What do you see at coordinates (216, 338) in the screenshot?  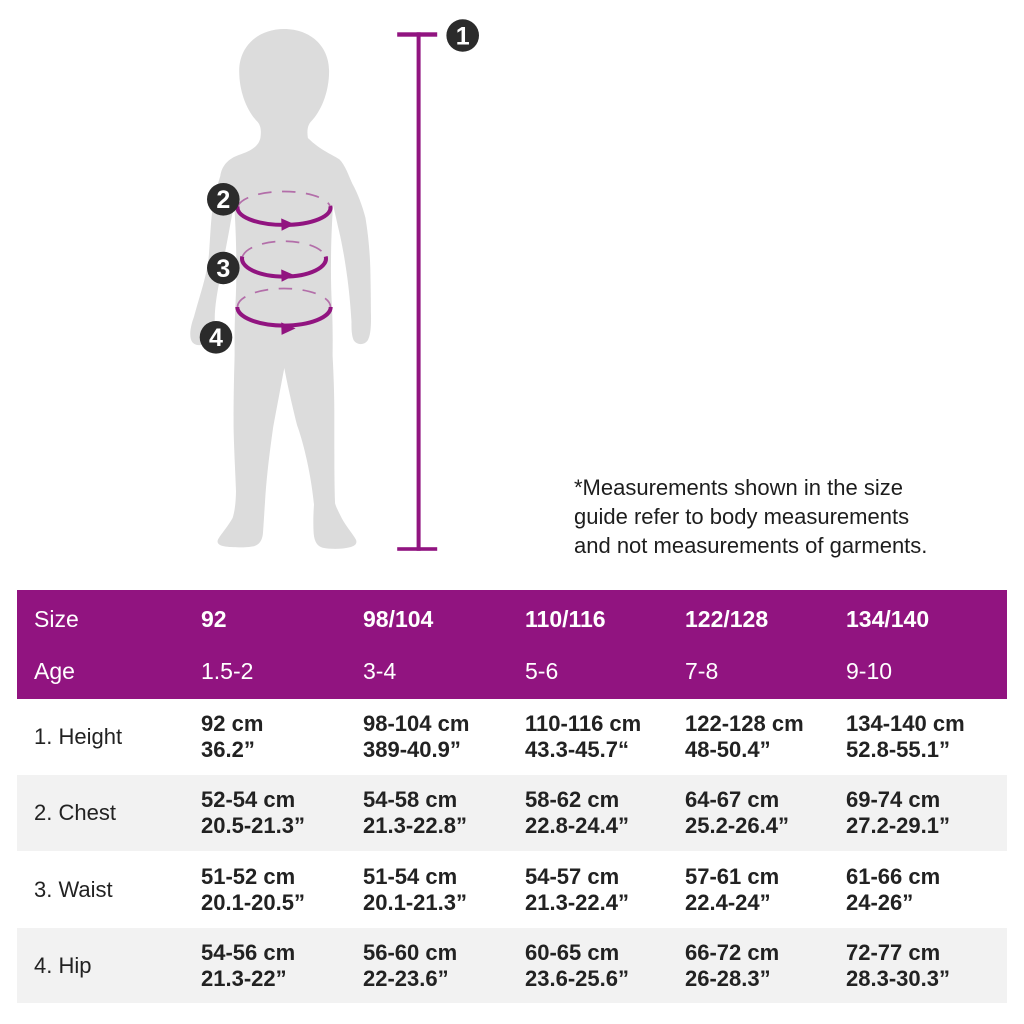 I see `svg-text: 4` at bounding box center [216, 338].